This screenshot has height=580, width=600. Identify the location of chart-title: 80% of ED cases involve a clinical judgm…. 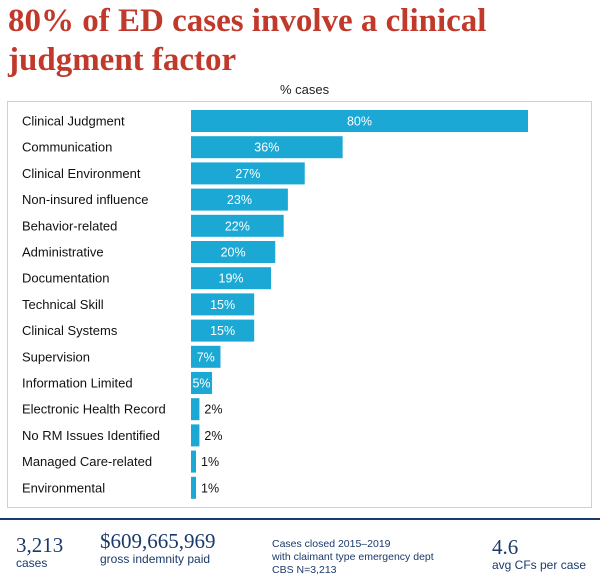
(247, 40).